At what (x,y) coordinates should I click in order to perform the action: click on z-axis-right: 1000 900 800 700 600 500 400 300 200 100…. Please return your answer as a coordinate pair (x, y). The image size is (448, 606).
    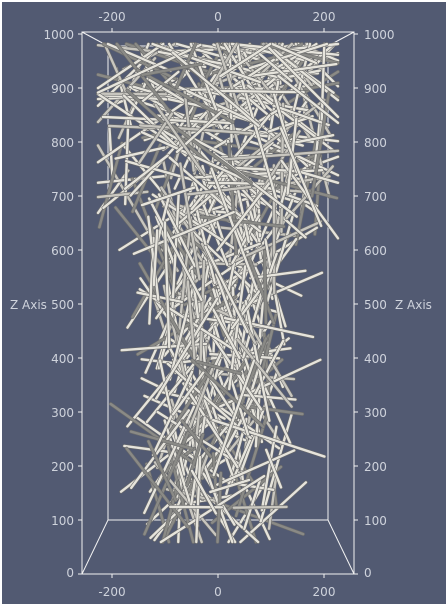
    Looking at the image, I should click on (398, 304).